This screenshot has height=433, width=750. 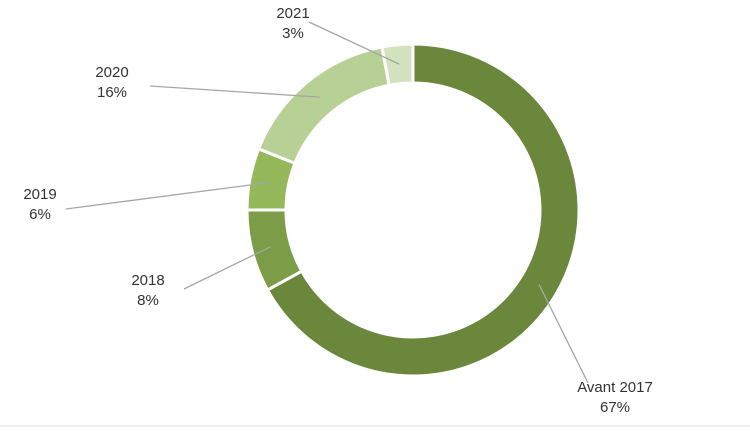 What do you see at coordinates (112, 92) in the screenshot?
I see `value-label: 16%` at bounding box center [112, 92].